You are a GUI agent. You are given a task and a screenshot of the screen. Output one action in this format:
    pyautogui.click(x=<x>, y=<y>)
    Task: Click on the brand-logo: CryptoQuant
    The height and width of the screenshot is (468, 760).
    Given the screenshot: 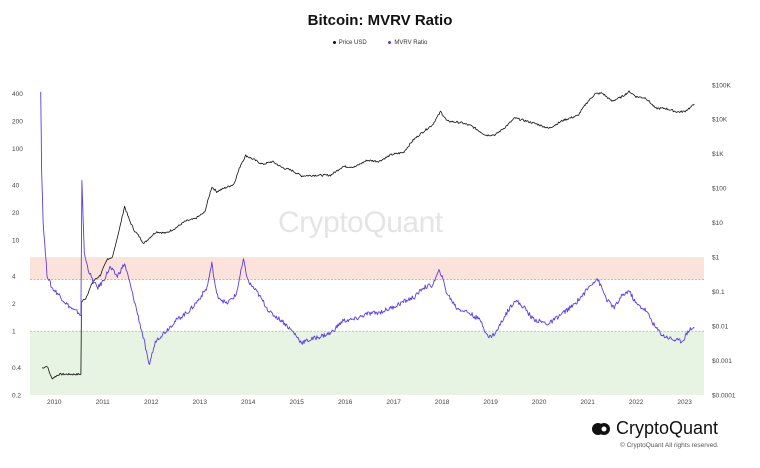 What is the action you would take?
    pyautogui.click(x=654, y=428)
    